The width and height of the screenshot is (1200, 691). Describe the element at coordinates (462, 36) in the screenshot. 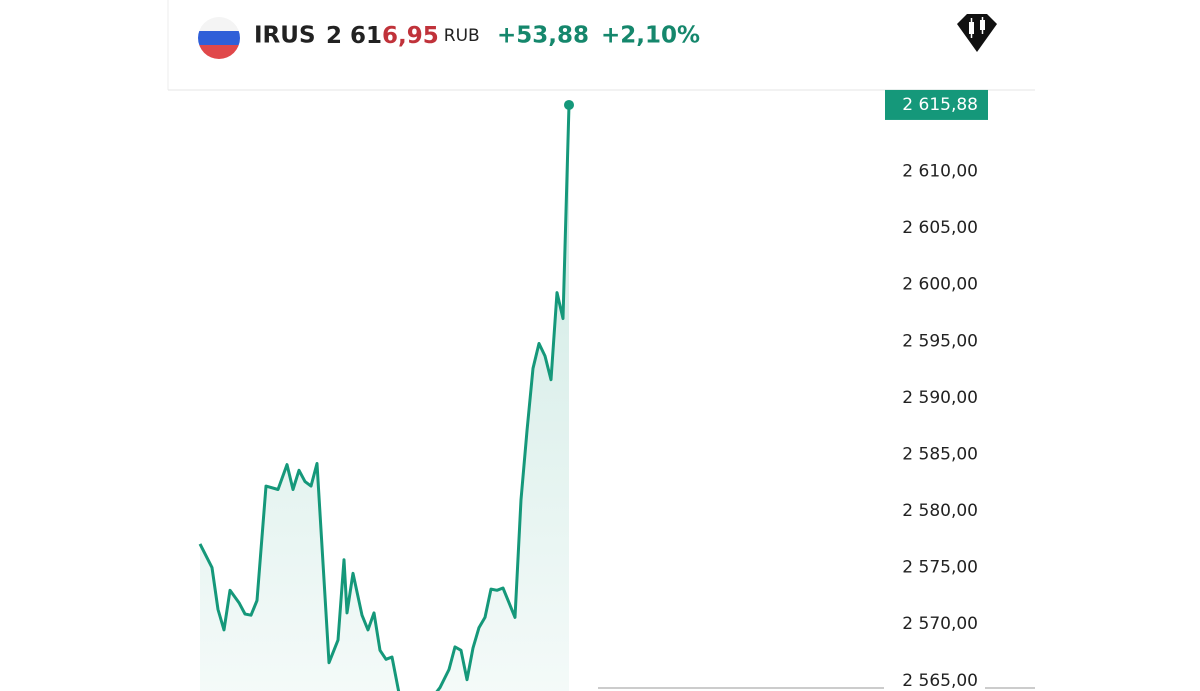

I see `currency: RUB` at that location.